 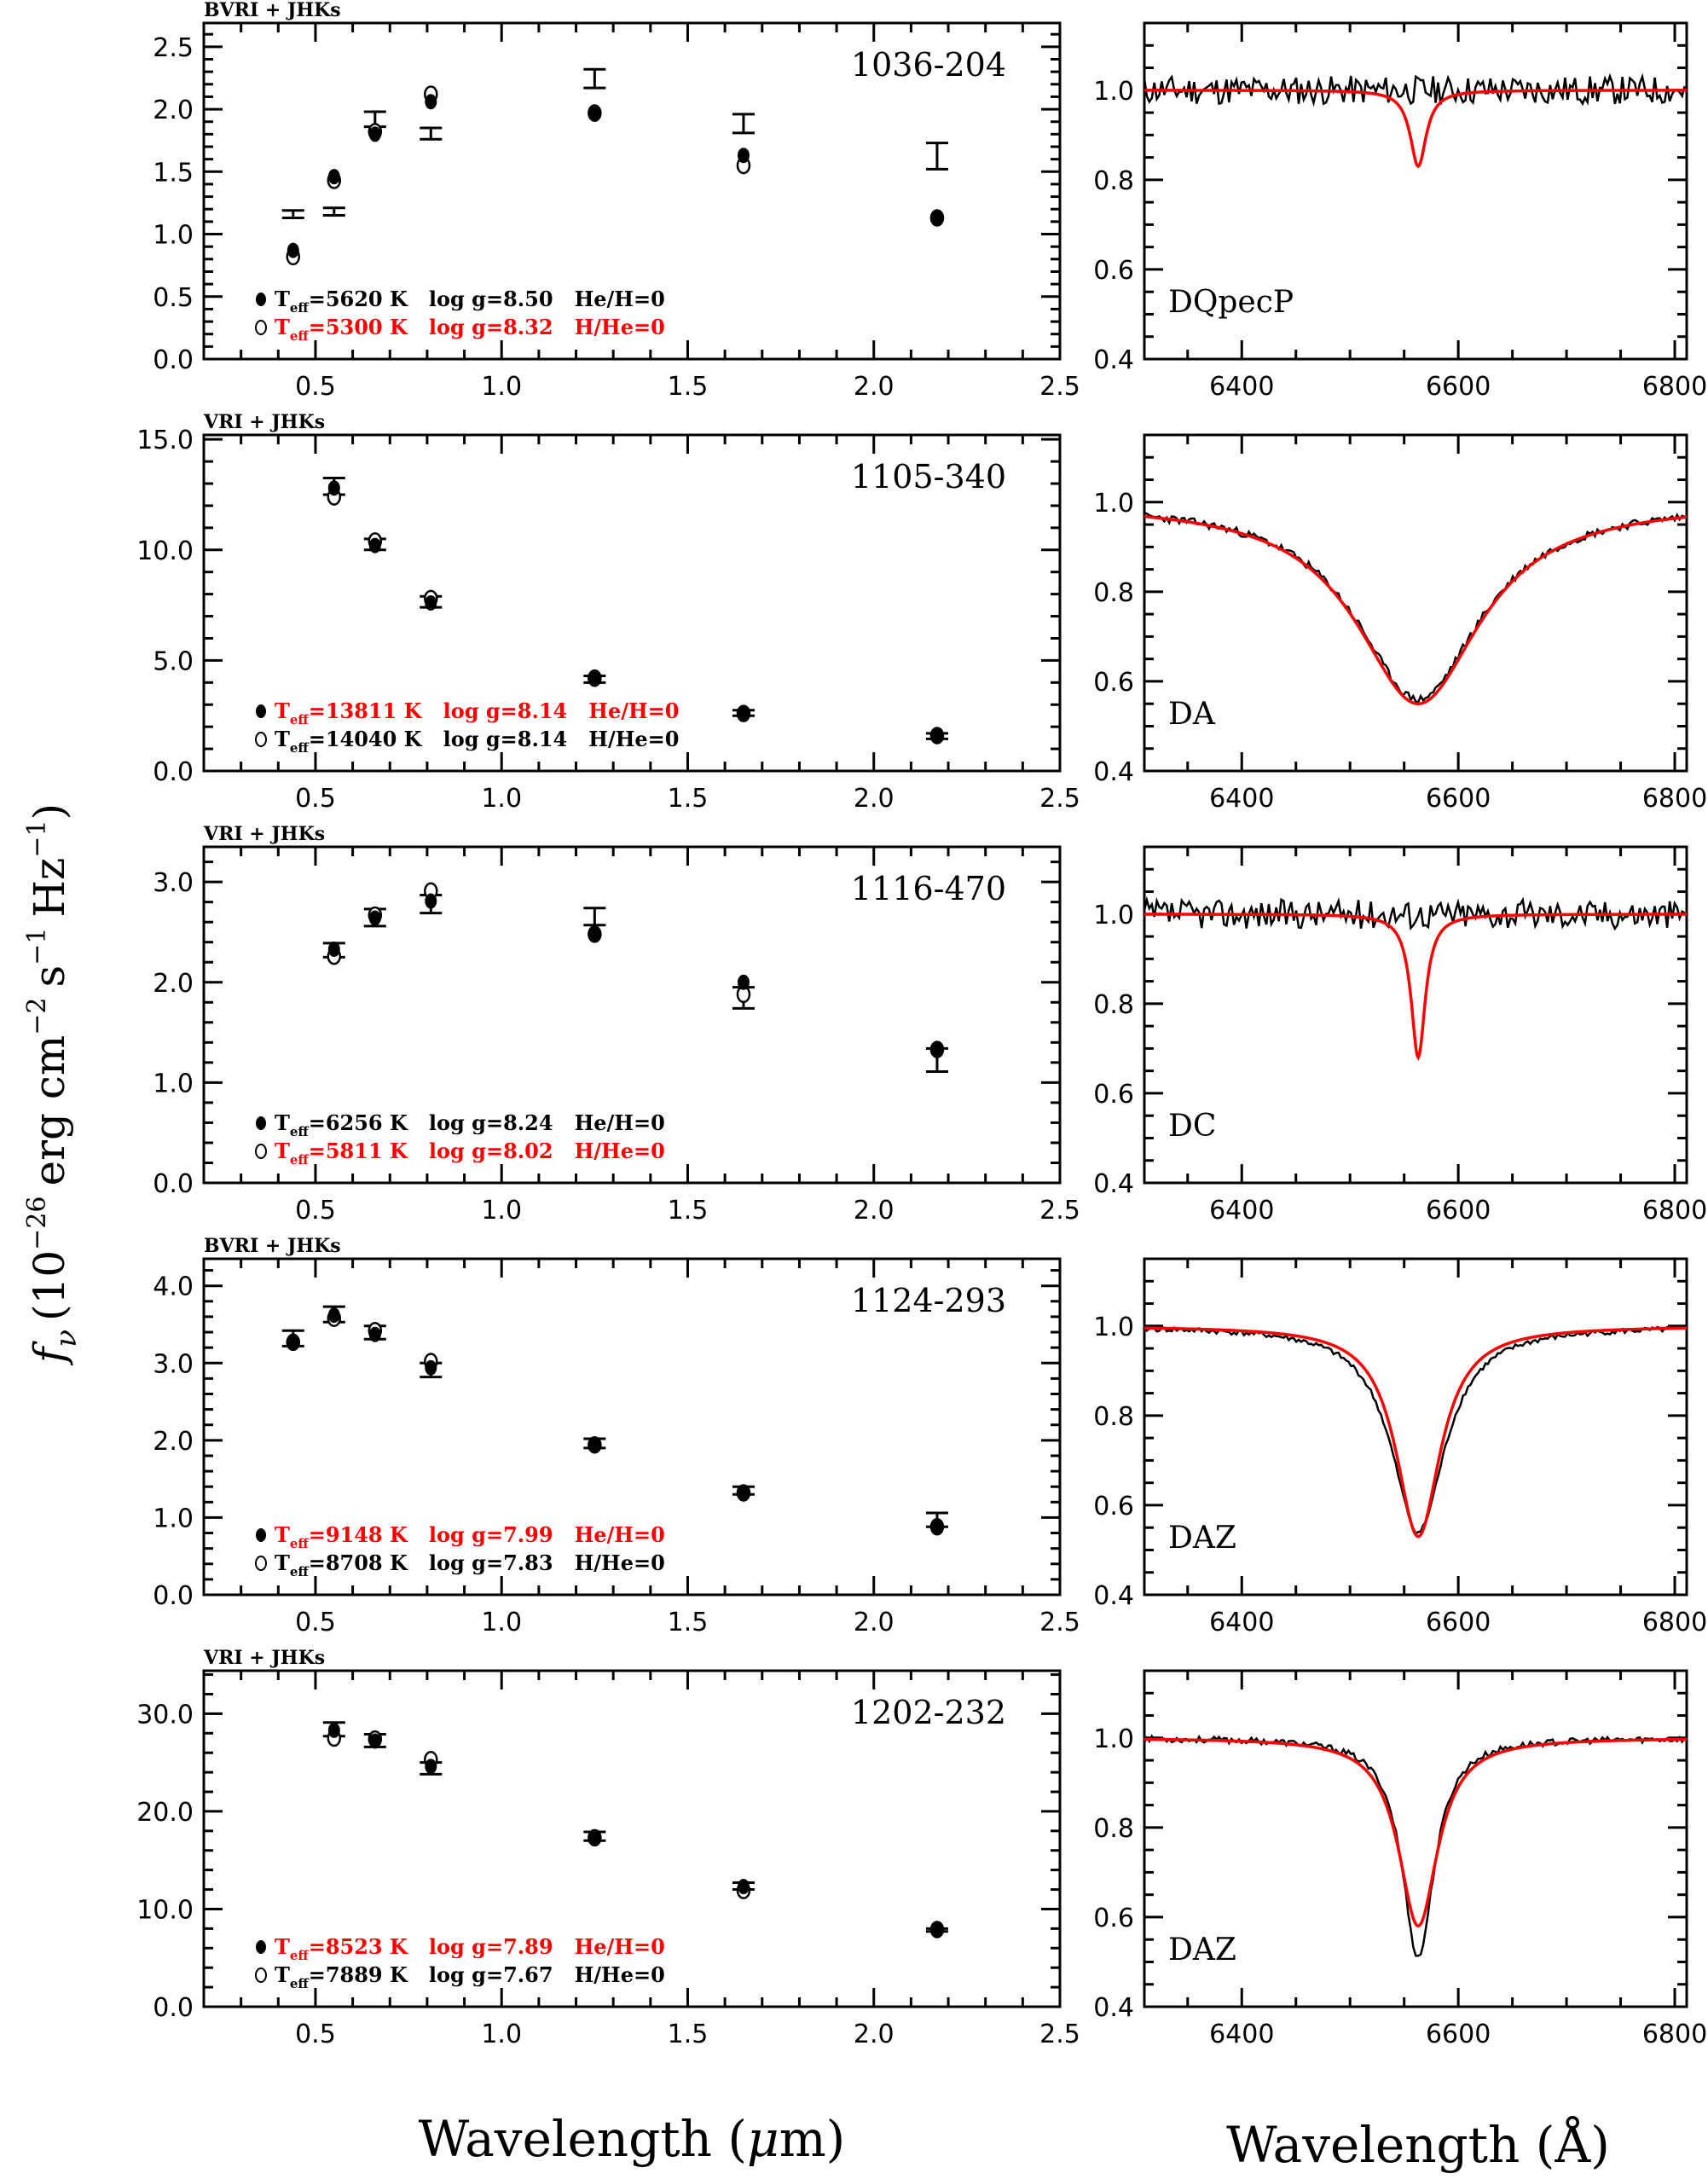 What do you see at coordinates (354, 1535) in the screenshot?
I see `legend-value: 9148` at bounding box center [354, 1535].